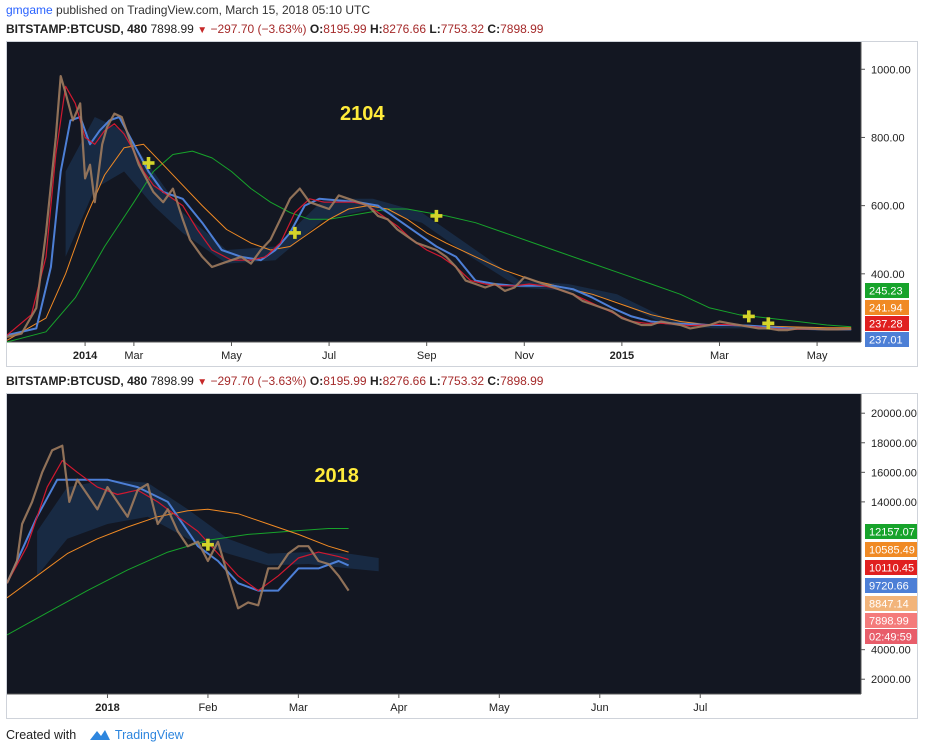 Image resolution: width=926 pixels, height=753 pixels. Describe the element at coordinates (177, 553) in the screenshot. I see `series-line-ma-orange` at that location.